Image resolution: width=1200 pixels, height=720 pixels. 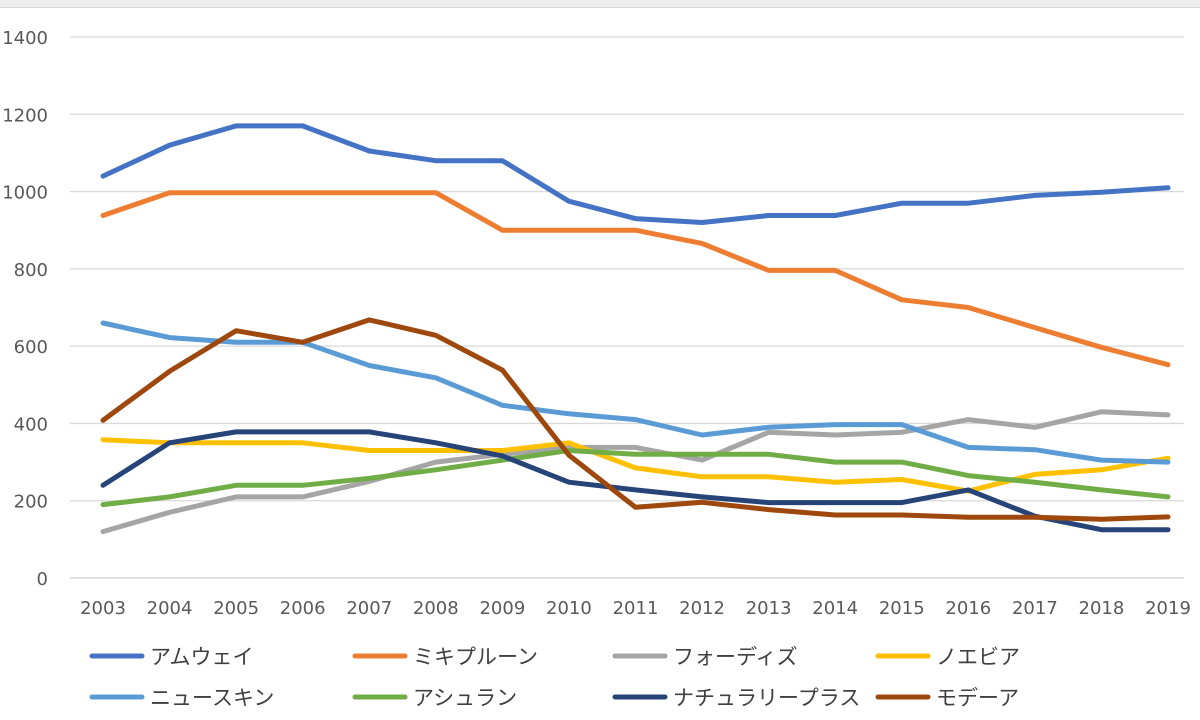 What do you see at coordinates (977, 698) in the screenshot?
I see `legend-label: モデーア` at bounding box center [977, 698].